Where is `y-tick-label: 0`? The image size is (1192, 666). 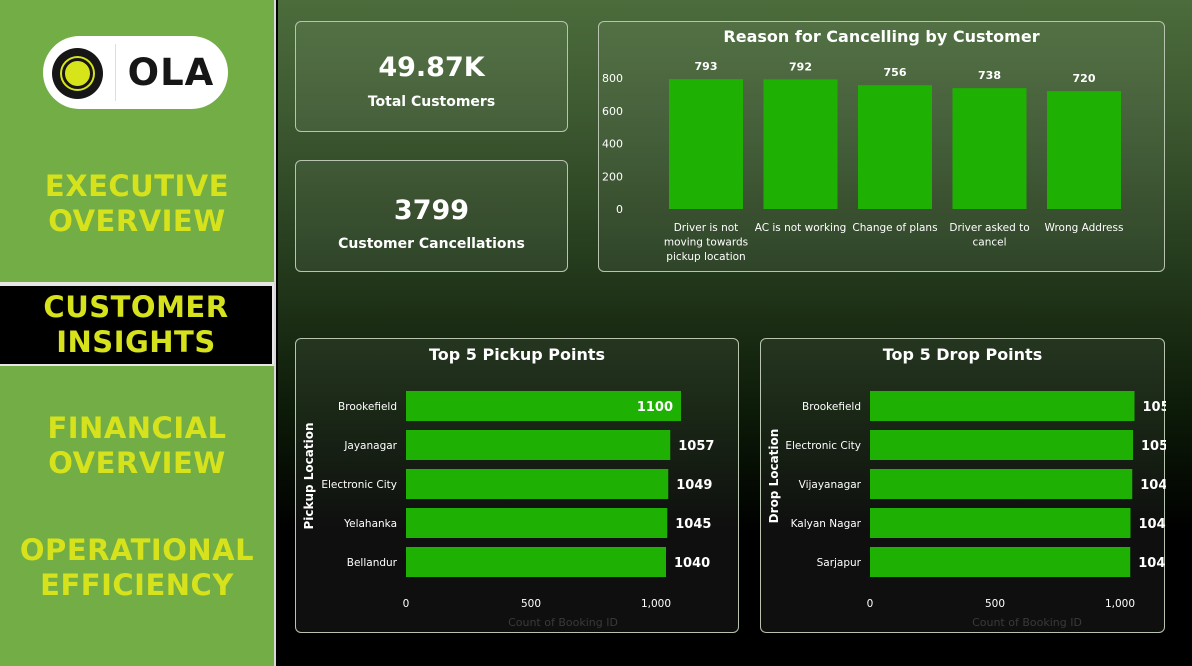 y-tick-label: 0 is located at coordinates (619, 209).